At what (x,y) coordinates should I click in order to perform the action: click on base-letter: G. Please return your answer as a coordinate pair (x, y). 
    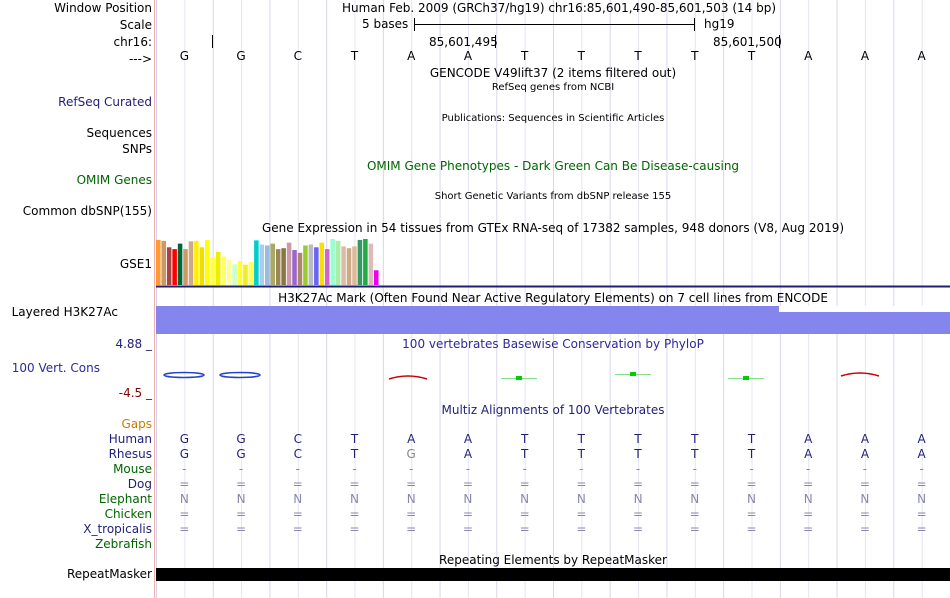
    Looking at the image, I should click on (241, 56).